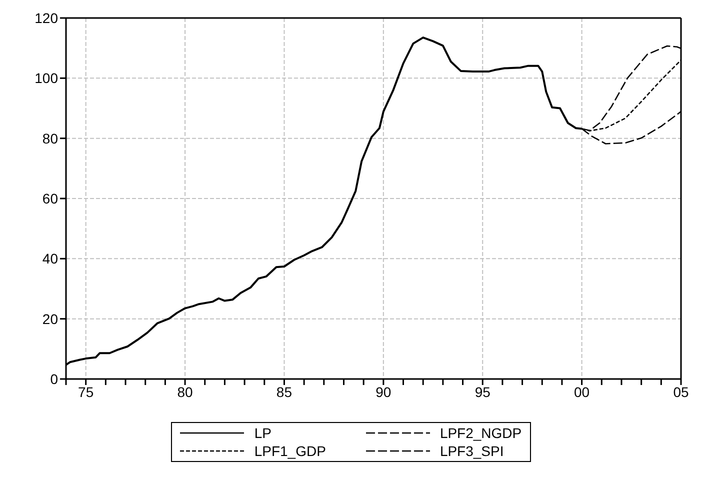  I want to click on x-tick-label: 95, so click(482, 392).